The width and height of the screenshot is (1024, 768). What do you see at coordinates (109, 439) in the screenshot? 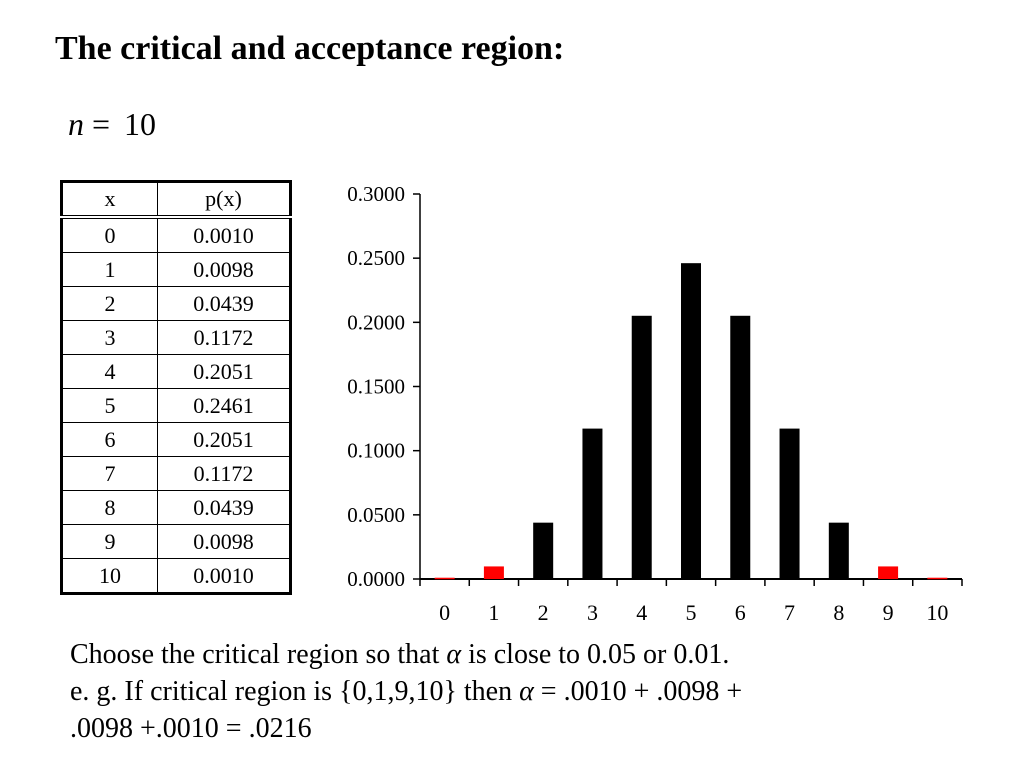
I see `cell-x: 6` at bounding box center [109, 439].